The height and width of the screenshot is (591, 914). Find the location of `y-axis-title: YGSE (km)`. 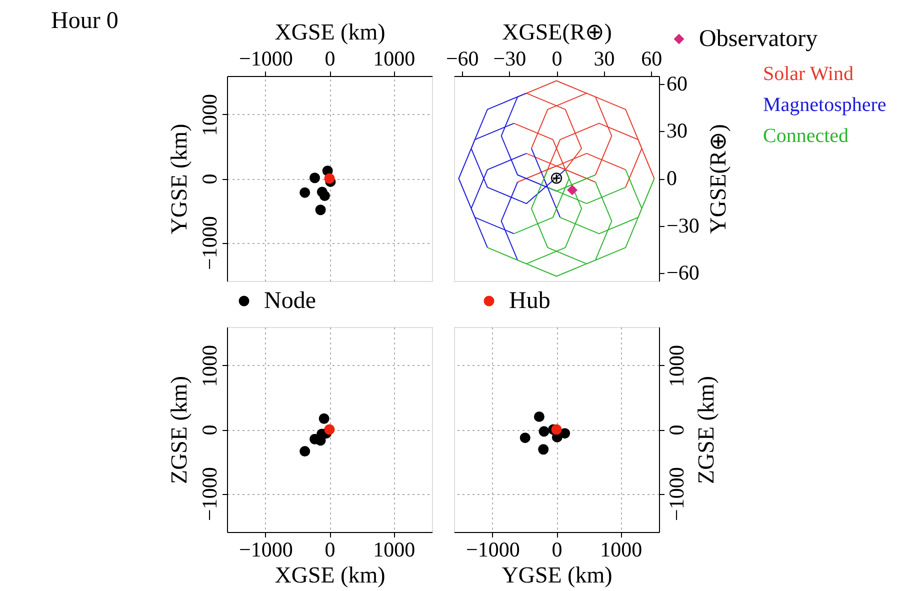

y-axis-title: YGSE (km) is located at coordinates (179, 179).